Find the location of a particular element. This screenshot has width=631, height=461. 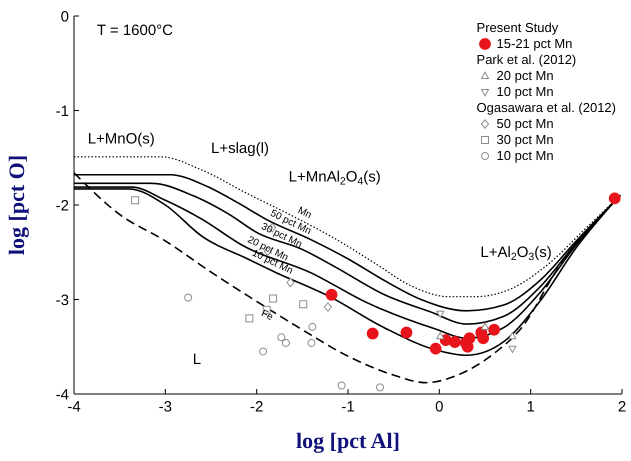

x-tick-label: -2 is located at coordinates (257, 407).